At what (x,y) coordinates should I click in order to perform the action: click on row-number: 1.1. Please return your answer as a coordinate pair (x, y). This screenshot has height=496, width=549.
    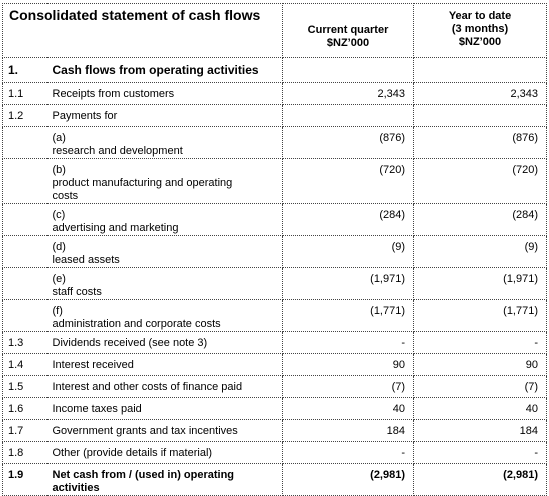
    Looking at the image, I should click on (24, 93).